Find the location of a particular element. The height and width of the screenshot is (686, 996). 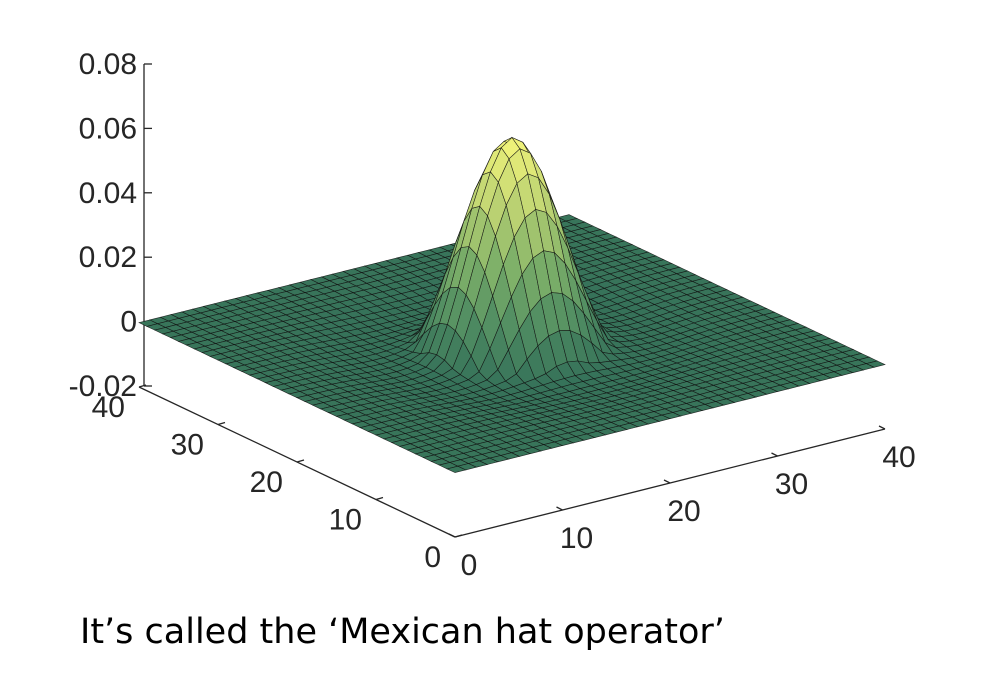

z-tick-label: 0.04 is located at coordinates (108, 193).